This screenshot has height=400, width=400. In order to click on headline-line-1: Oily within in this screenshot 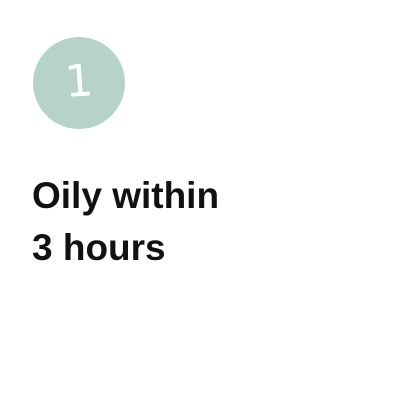, I will do `click(126, 195)`.